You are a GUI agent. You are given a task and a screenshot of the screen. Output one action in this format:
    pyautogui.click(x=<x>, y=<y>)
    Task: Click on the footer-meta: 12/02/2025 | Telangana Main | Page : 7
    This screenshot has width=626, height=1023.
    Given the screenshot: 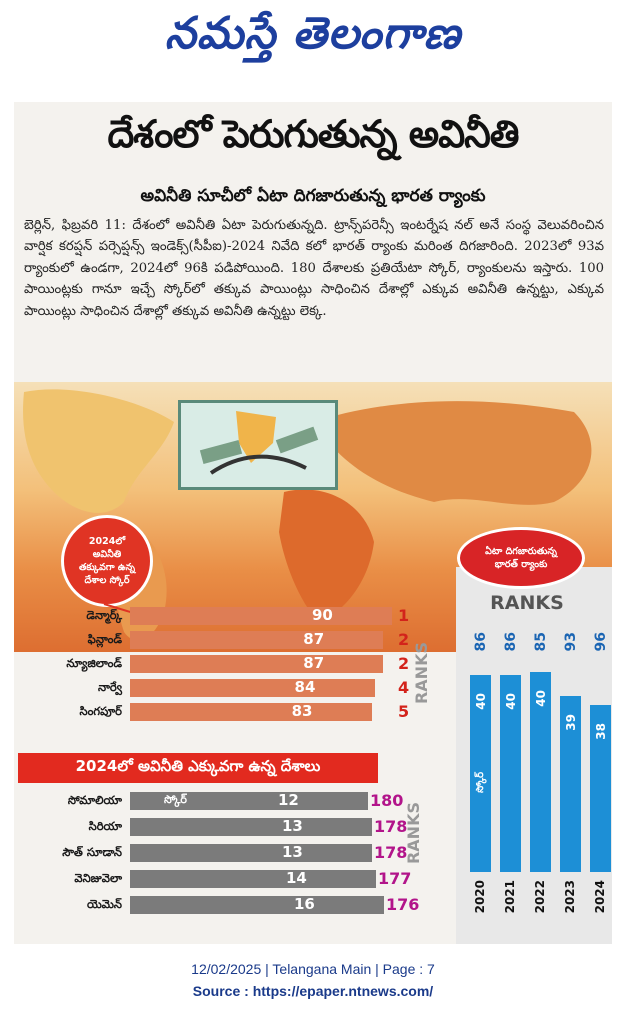 What is the action you would take?
    pyautogui.click(x=313, y=969)
    